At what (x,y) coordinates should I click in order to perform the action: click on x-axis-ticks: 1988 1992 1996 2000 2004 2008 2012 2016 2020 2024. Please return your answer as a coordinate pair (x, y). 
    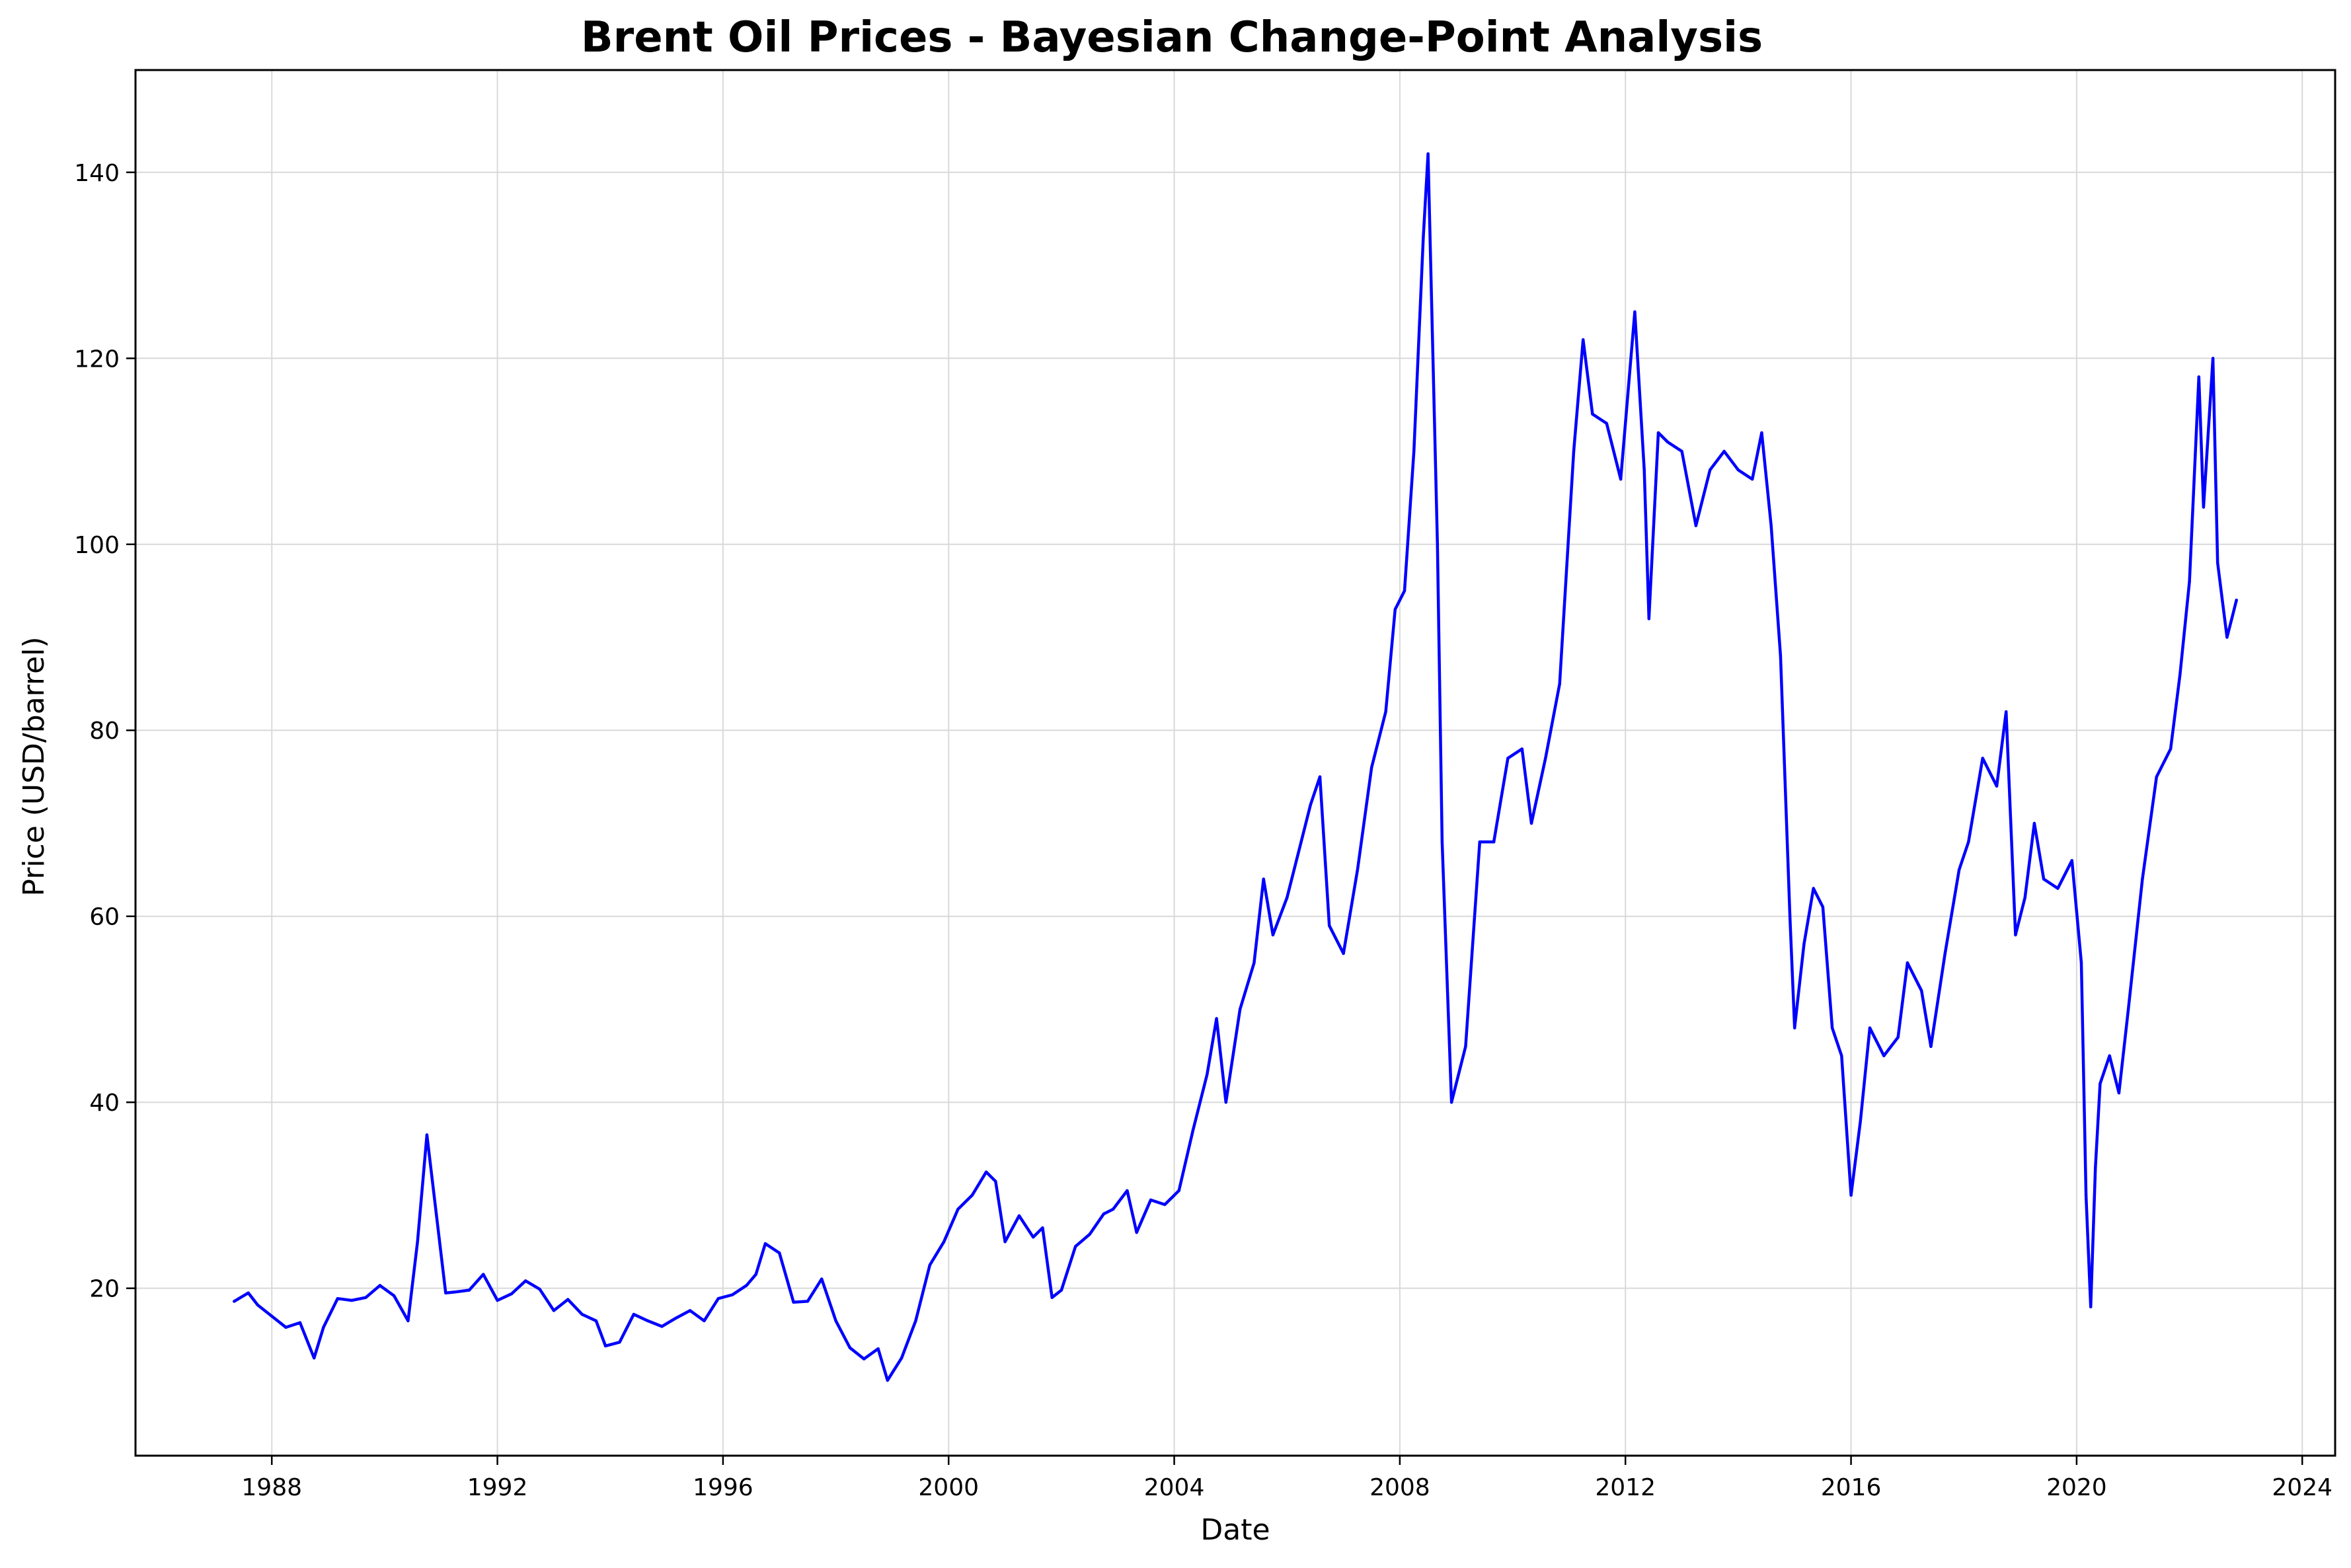
    Looking at the image, I should click on (1286, 1478).